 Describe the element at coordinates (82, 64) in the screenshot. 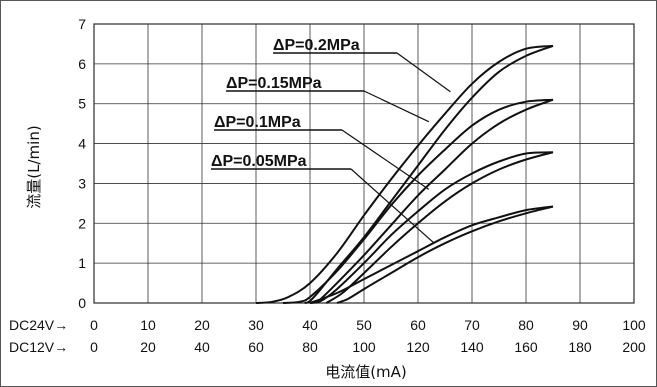

I see `y-tick-label: 6` at that location.